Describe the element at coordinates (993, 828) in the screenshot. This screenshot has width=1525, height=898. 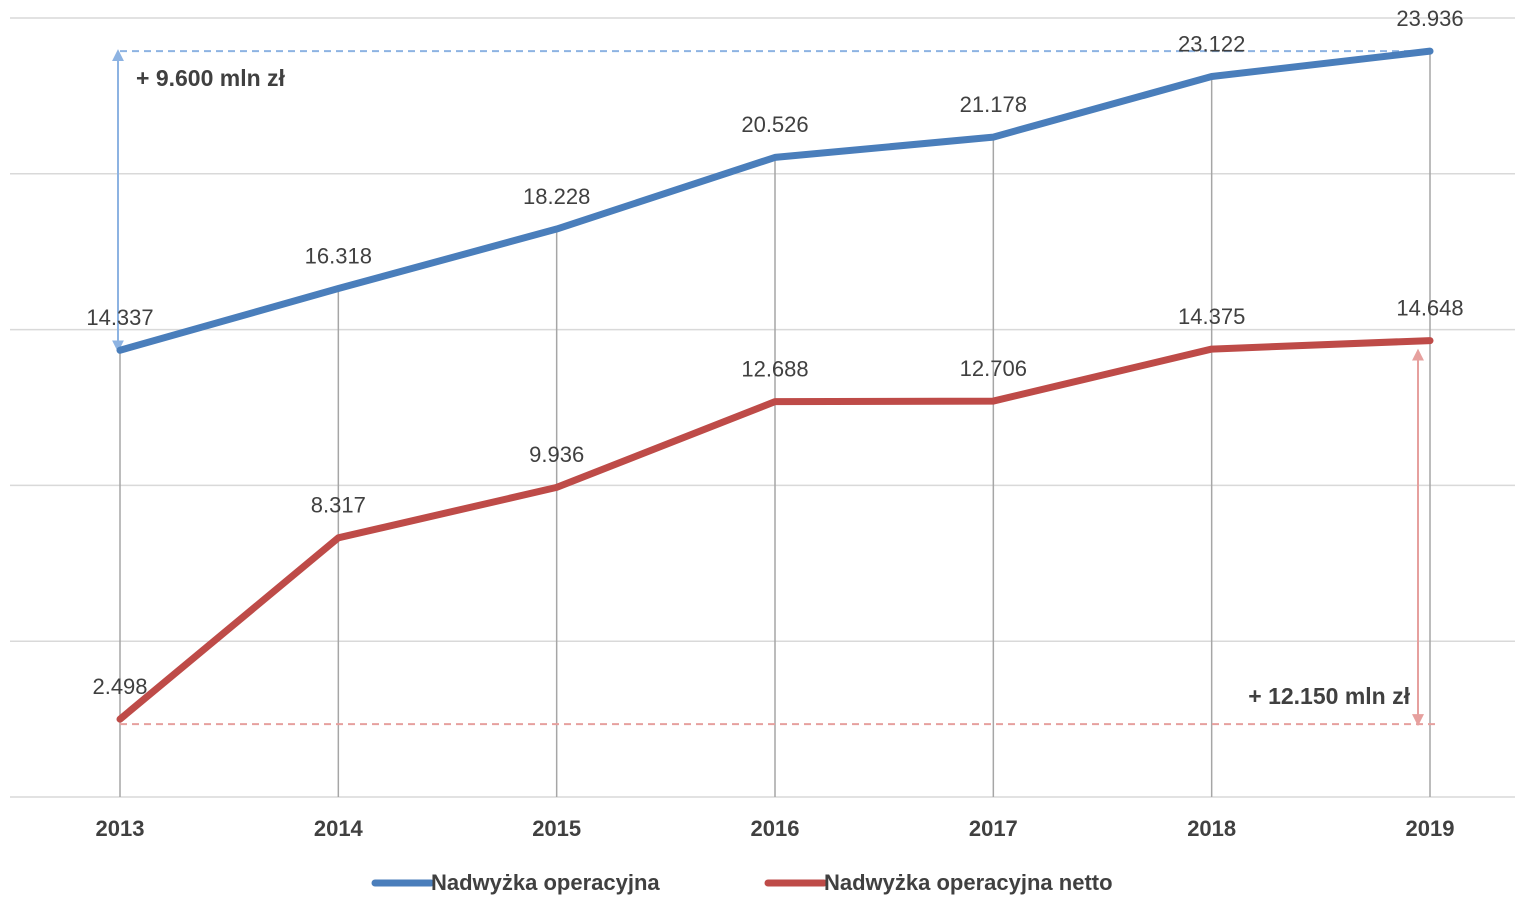
I see `x-tick-label: 2017` at that location.